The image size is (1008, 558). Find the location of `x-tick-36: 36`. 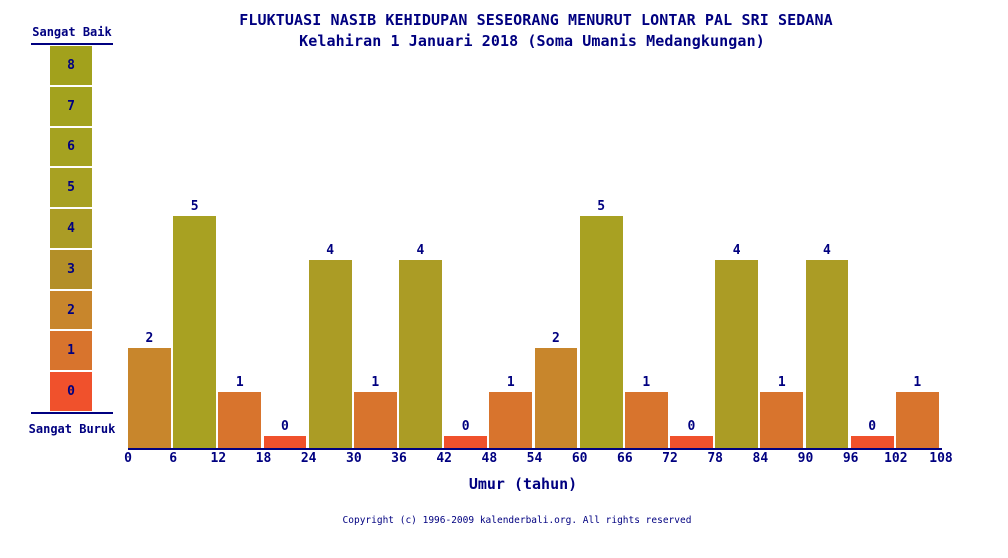

x-tick-36: 36 is located at coordinates (399, 458).